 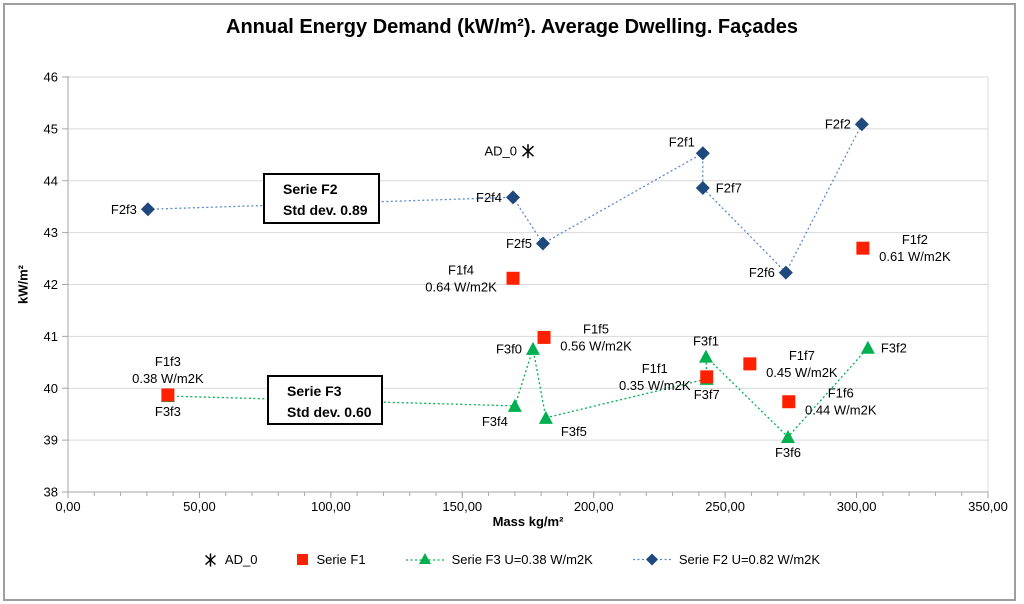 What do you see at coordinates (168, 395) in the screenshot?
I see `marker-F1f3` at bounding box center [168, 395].